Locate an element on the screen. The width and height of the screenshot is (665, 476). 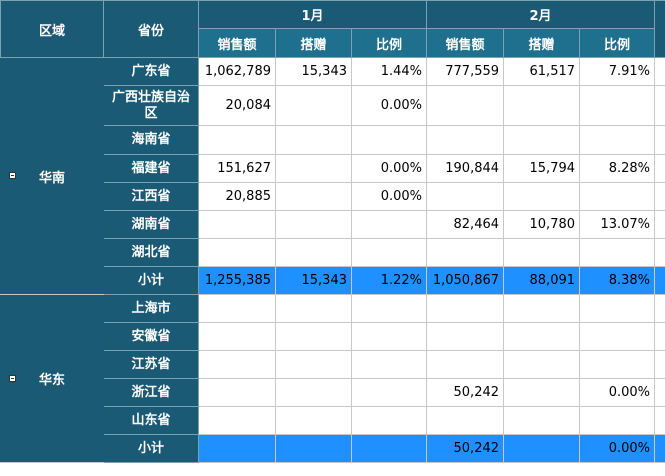
m2-sales-cell: 777,559 is located at coordinates (465, 71).